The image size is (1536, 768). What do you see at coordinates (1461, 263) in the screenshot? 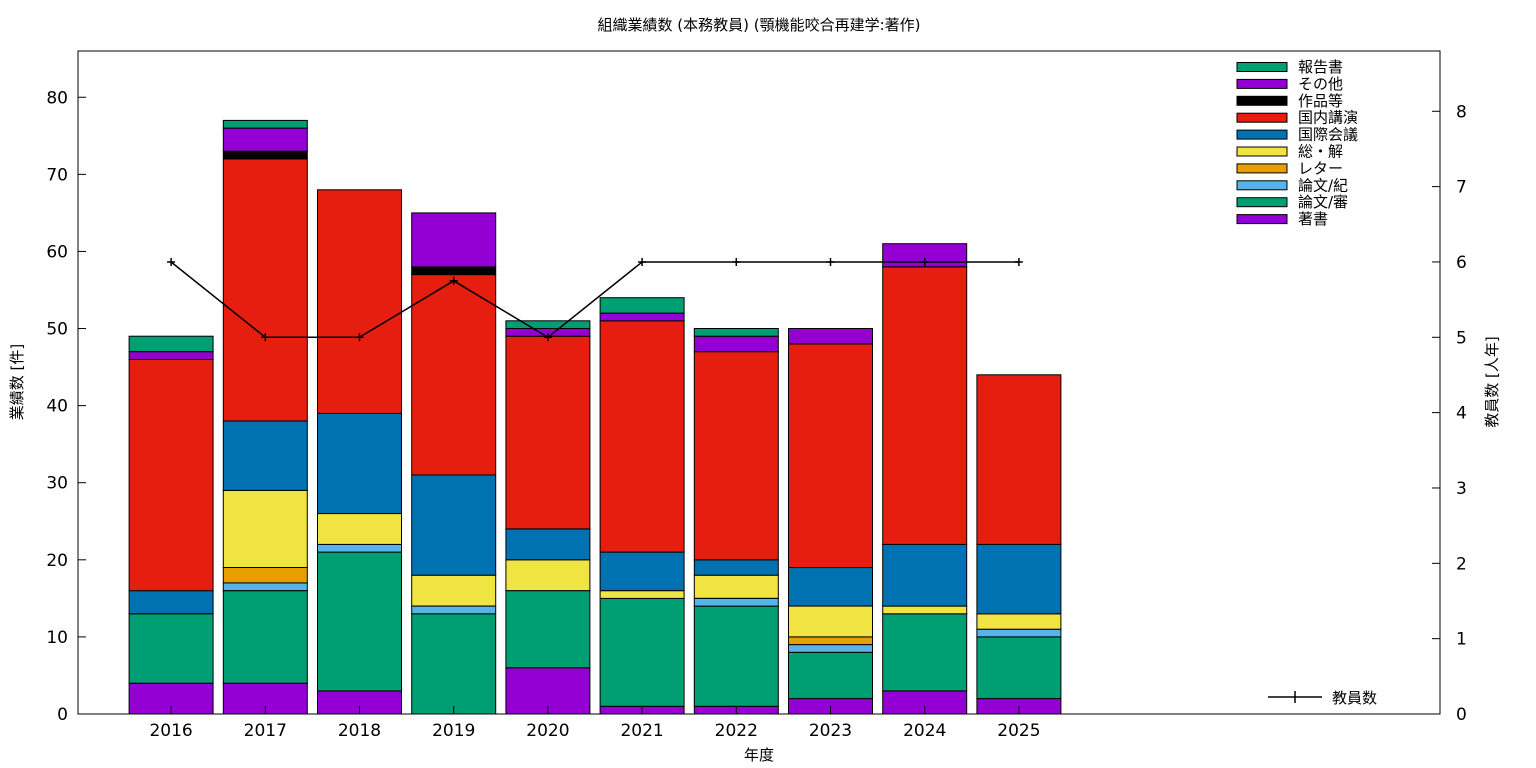
I see `y2-tick-label: 6` at bounding box center [1461, 263].